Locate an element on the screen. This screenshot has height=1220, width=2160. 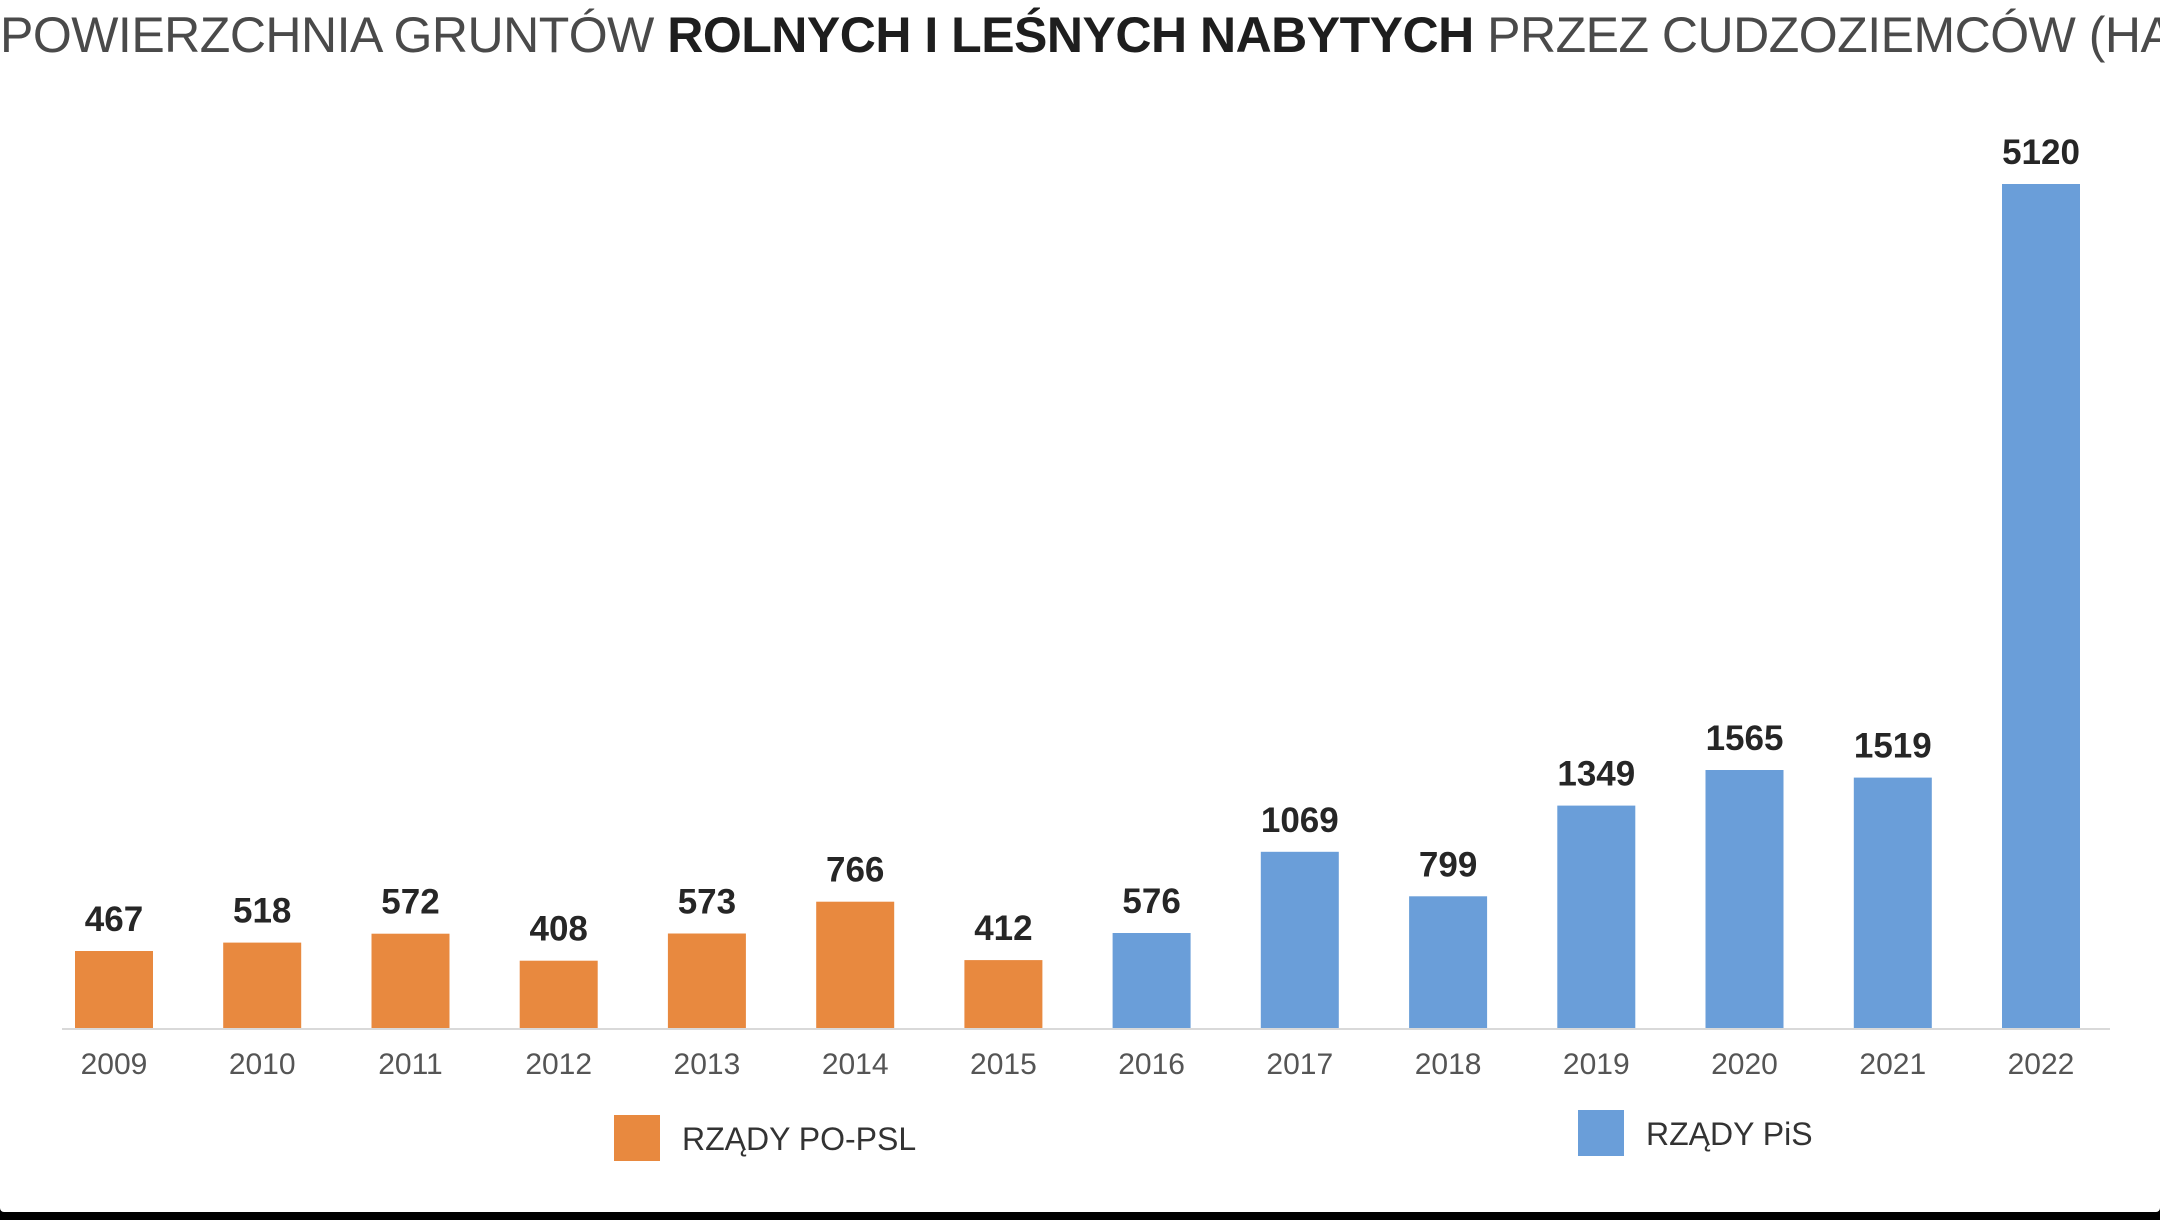
x-tick-label-2011: 2011 is located at coordinates (410, 1064).